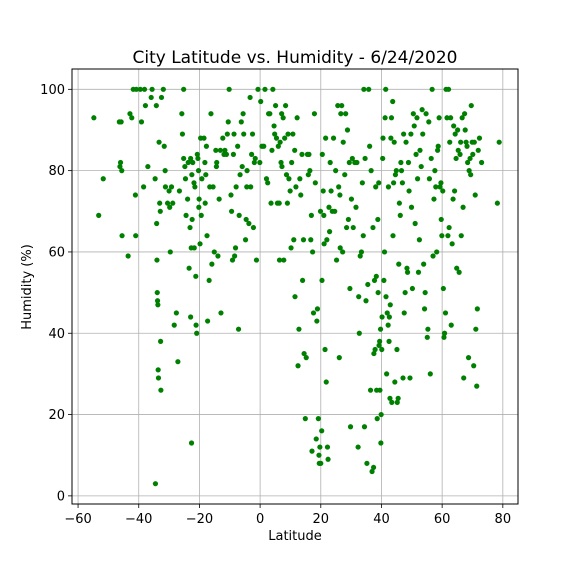 This screenshot has width=576, height=576. Describe the element at coordinates (56, 293) in the screenshot. I see `y-axis-ticks: 0 20 40 60 80 100` at that location.